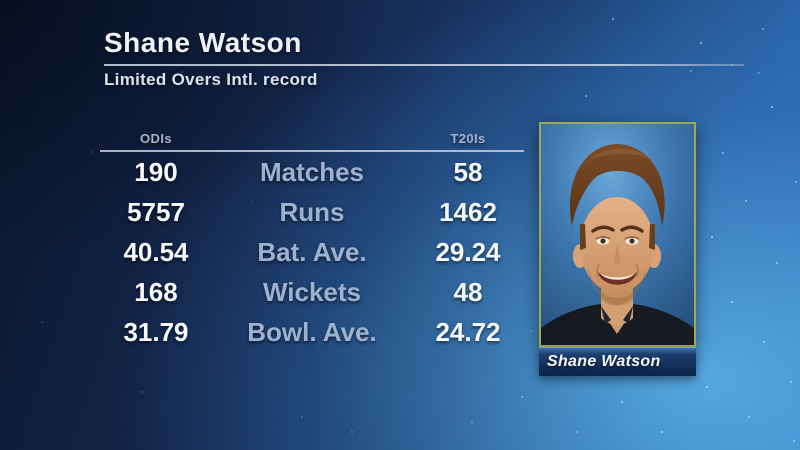 This screenshot has height=450, width=800. Describe the element at coordinates (312, 133) in the screenshot. I see `stats-table-header: ODIs T20Is` at that location.